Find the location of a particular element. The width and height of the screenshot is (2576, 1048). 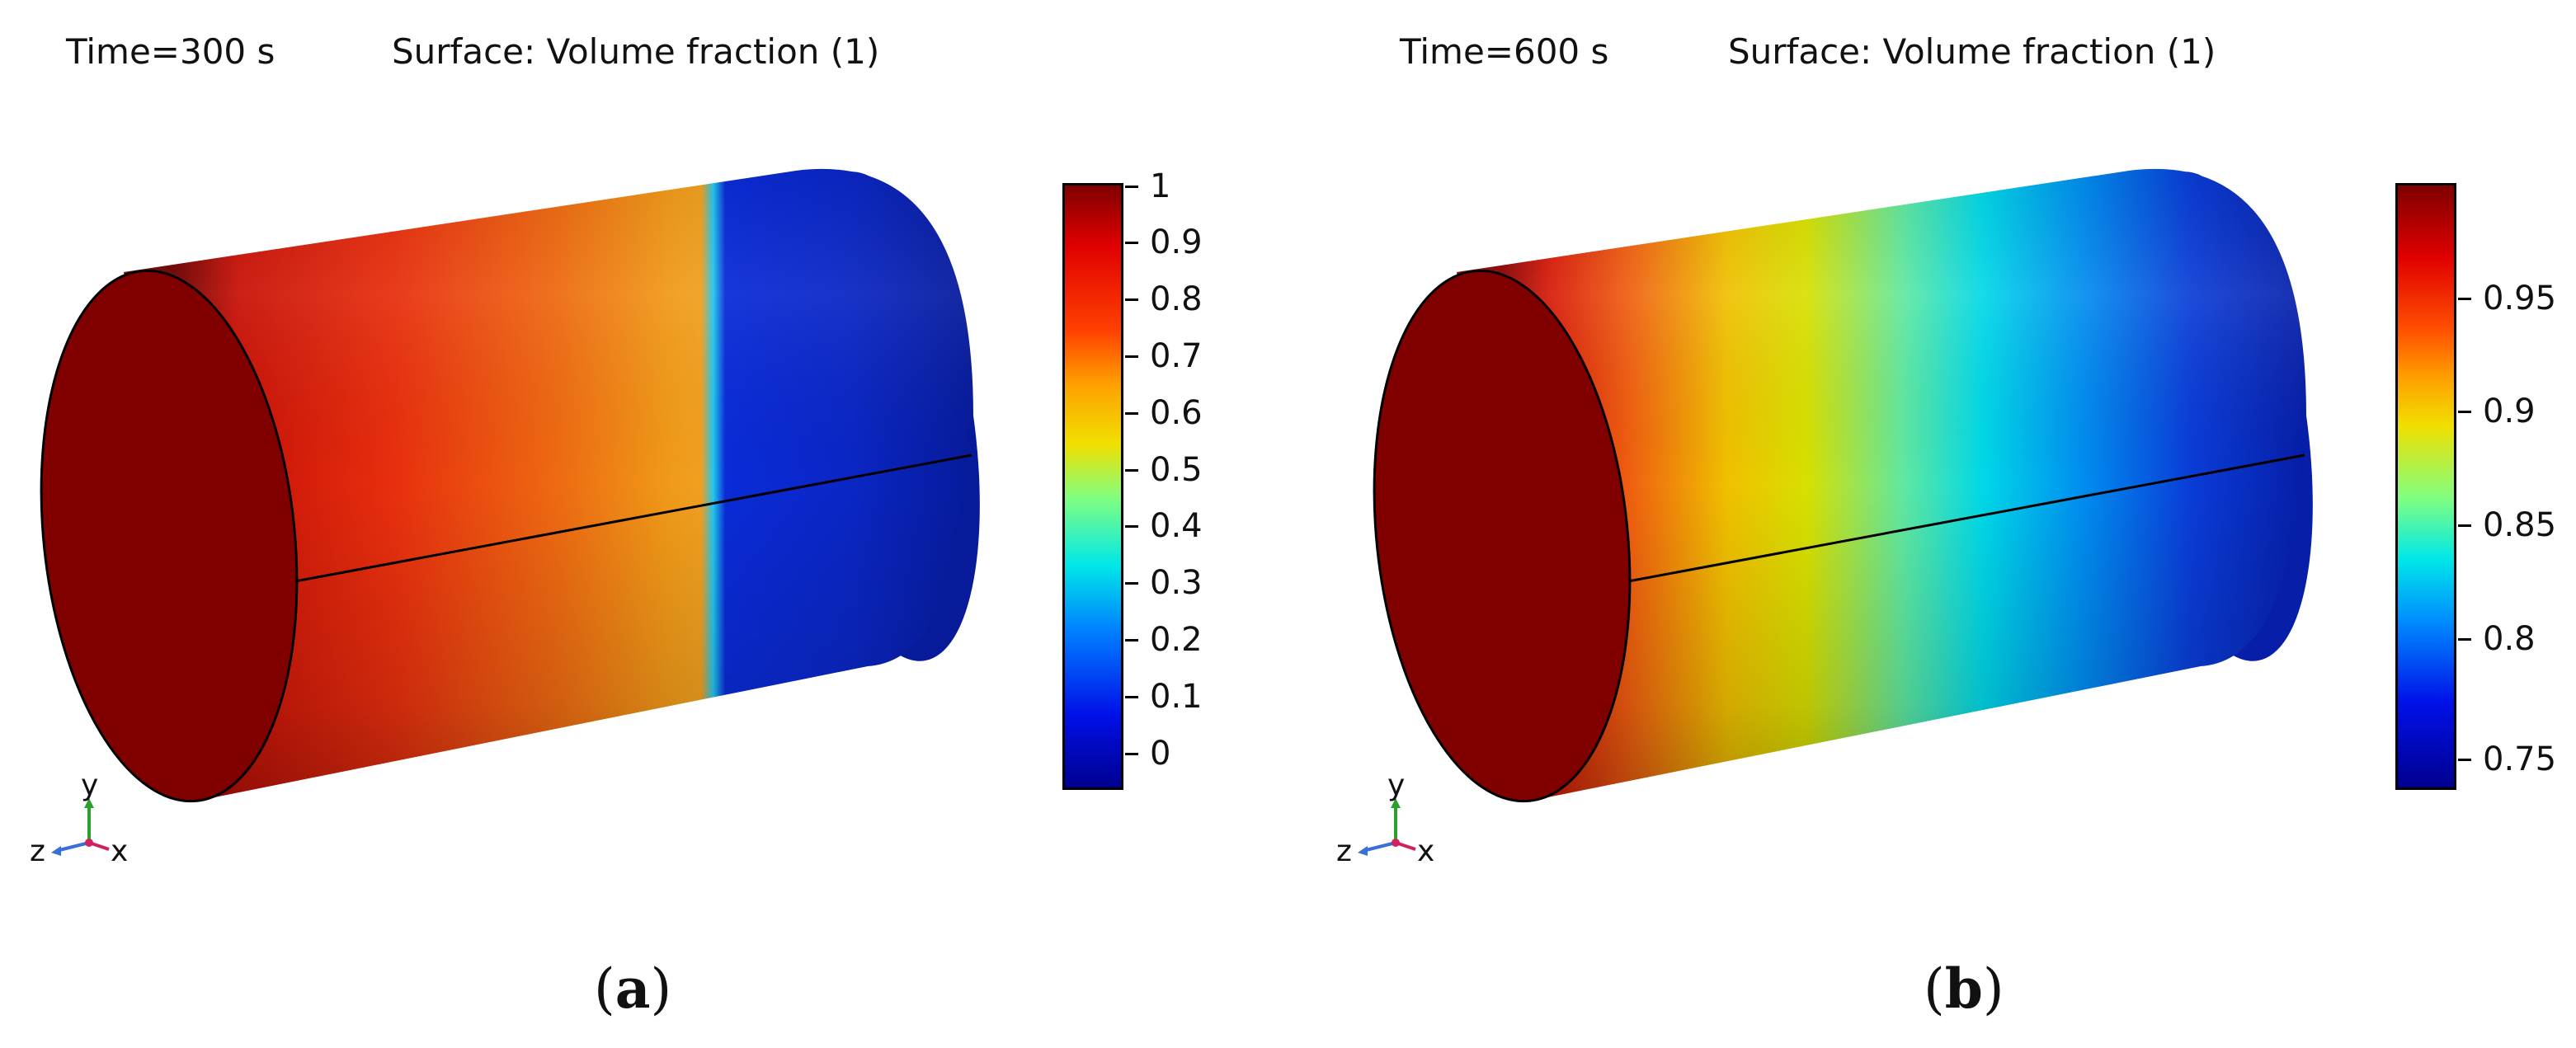

caption-b: (b) is located at coordinates (1964, 988).